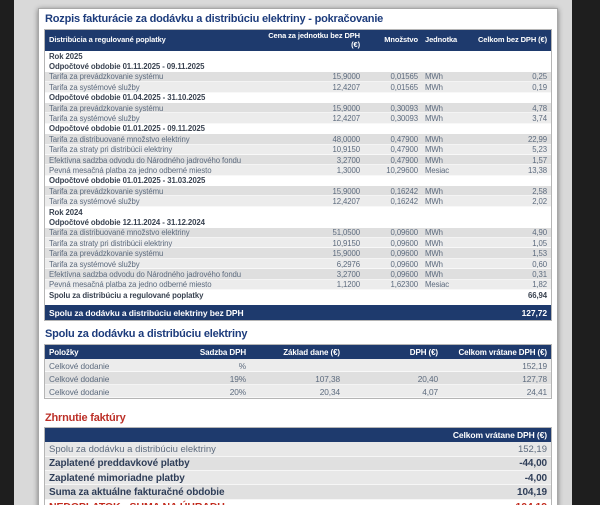 This screenshot has height=505, width=600. Describe the element at coordinates (66, 212) in the screenshot. I see `period-label: Rok 2024` at that location.